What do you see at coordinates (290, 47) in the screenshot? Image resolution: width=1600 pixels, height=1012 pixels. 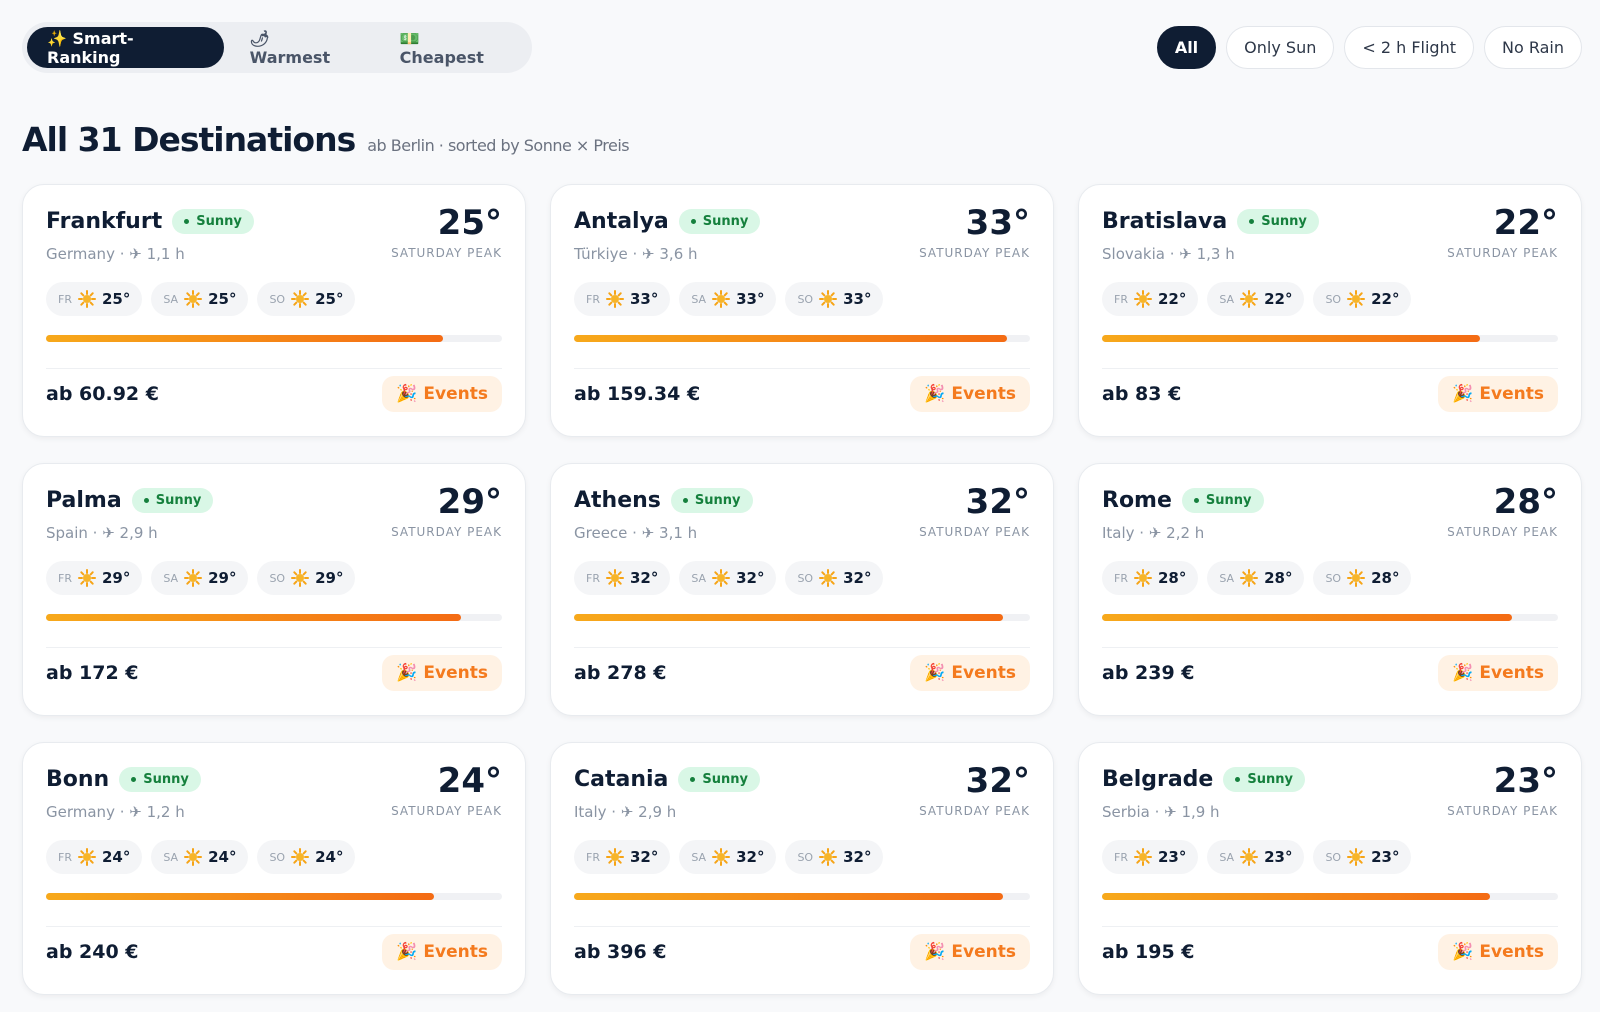 I see `sort-tab: 🌶 Warmest` at bounding box center [290, 47].